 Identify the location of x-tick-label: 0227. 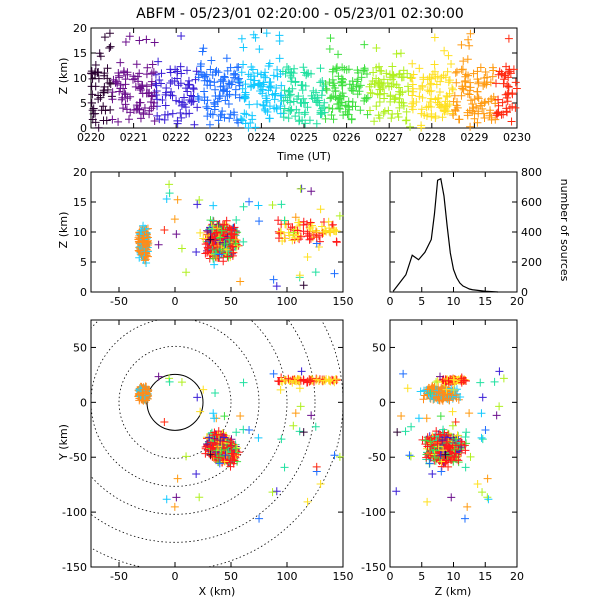
(389, 137).